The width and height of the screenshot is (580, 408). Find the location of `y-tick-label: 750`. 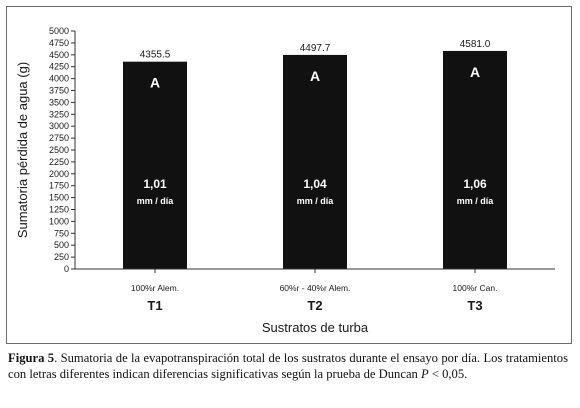

y-tick-label: 750 is located at coordinates (61, 233).